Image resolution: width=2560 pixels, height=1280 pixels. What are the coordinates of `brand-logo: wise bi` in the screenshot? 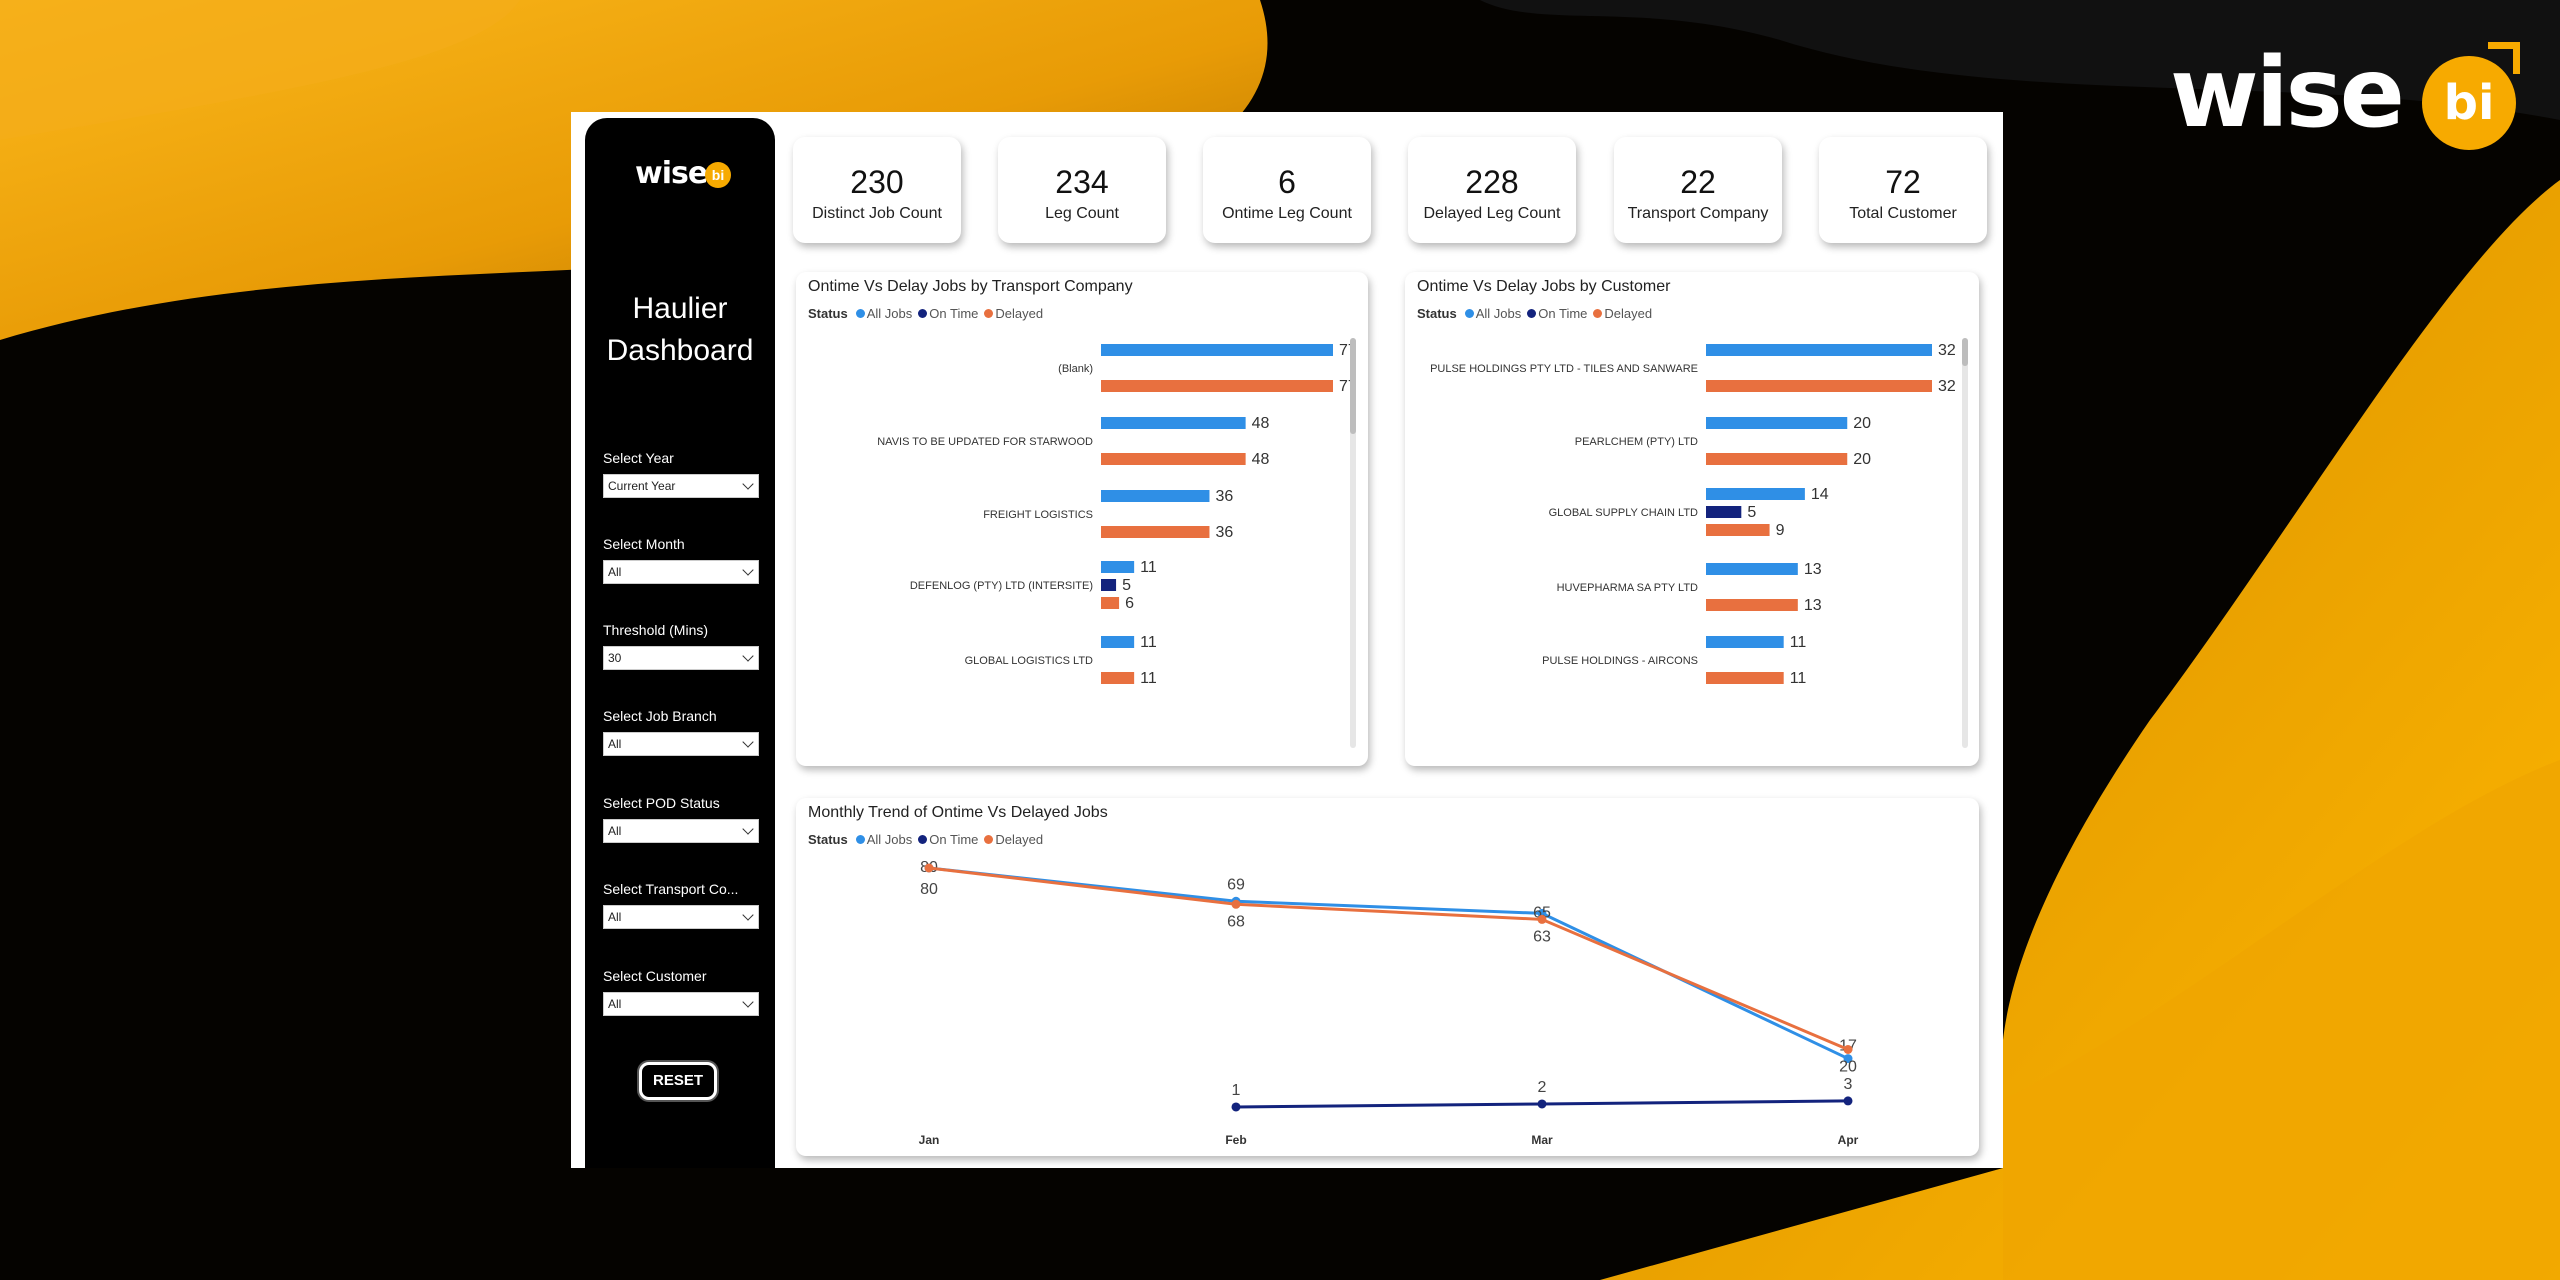 It's located at (2345, 94).